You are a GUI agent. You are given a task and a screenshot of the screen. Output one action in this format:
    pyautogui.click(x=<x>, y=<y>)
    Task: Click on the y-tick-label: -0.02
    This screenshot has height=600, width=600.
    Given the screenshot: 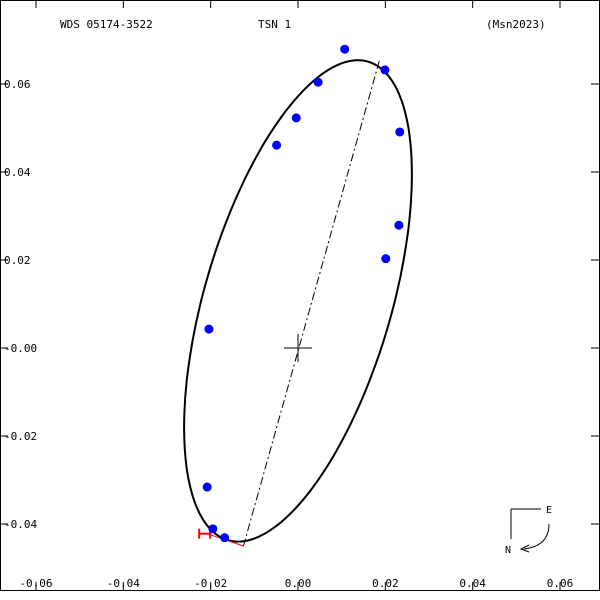 What is the action you would take?
    pyautogui.click(x=20, y=436)
    